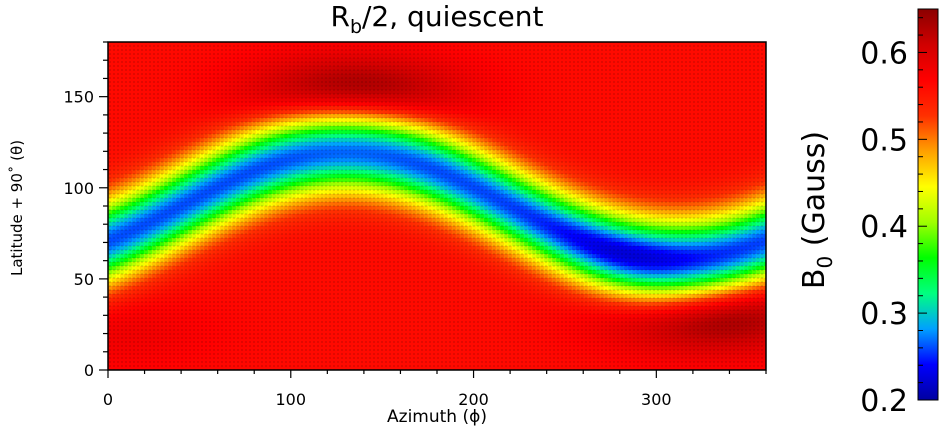 The height and width of the screenshot is (433, 940). I want to click on x-tick-label: 300, so click(656, 399).